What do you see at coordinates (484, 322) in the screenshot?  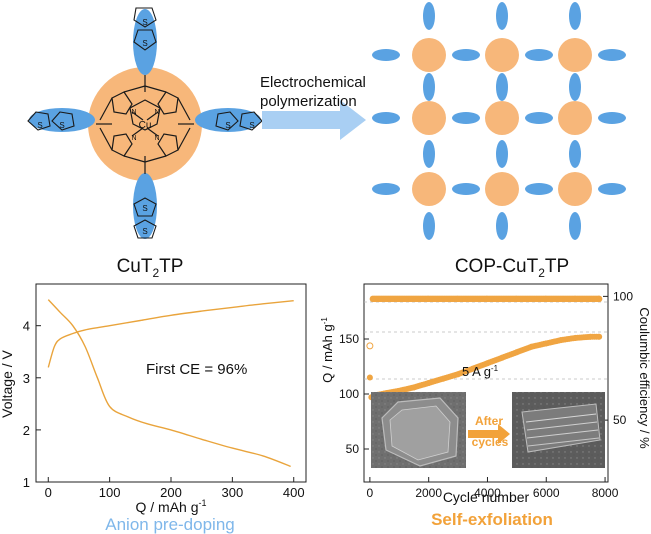 I see `coulombic-efficiency-series` at bounding box center [484, 322].